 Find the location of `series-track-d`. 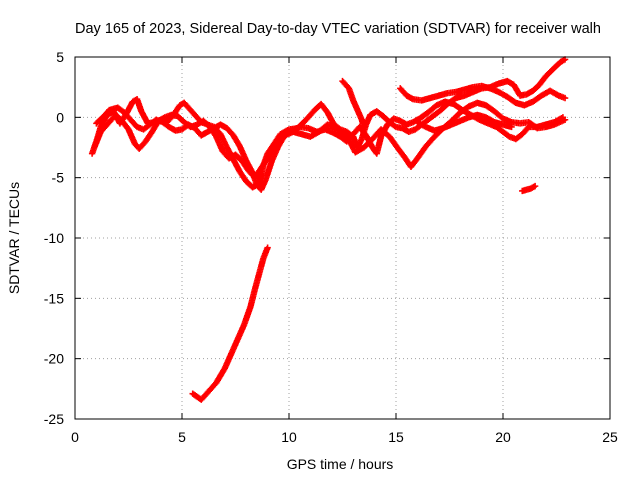

series-track-d is located at coordinates (454, 105).